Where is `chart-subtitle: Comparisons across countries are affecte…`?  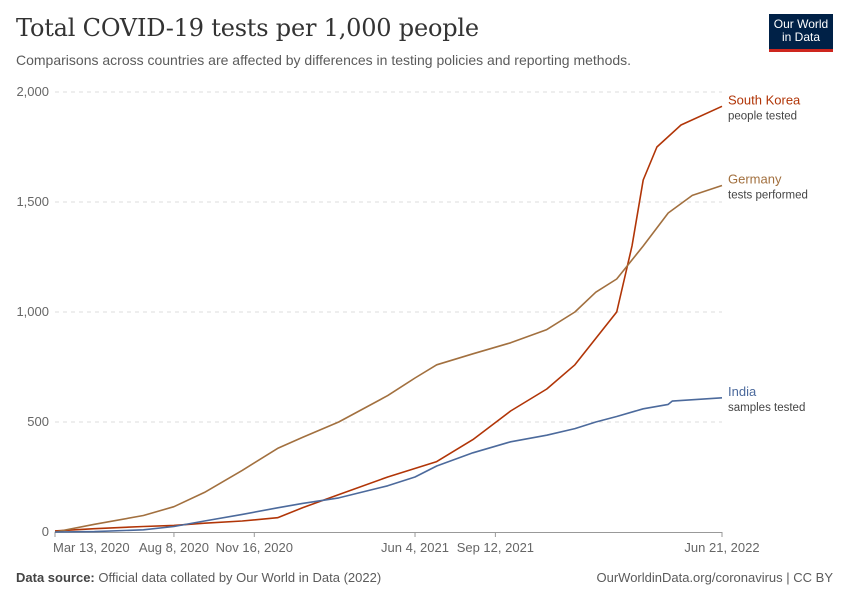
chart-subtitle: Comparisons across countries are affecte… is located at coordinates (324, 60).